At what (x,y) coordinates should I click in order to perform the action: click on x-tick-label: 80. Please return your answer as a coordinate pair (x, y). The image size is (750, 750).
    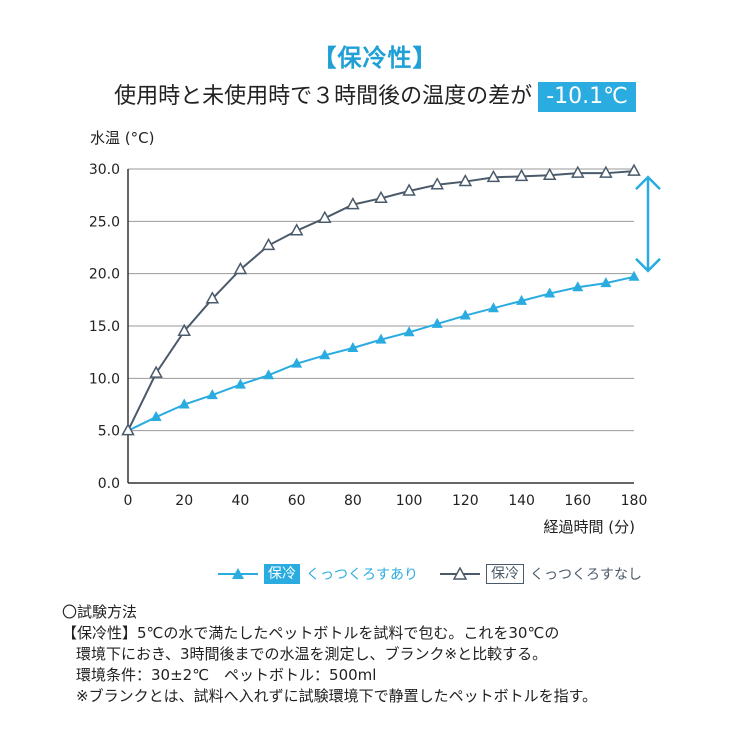
    Looking at the image, I should click on (353, 501).